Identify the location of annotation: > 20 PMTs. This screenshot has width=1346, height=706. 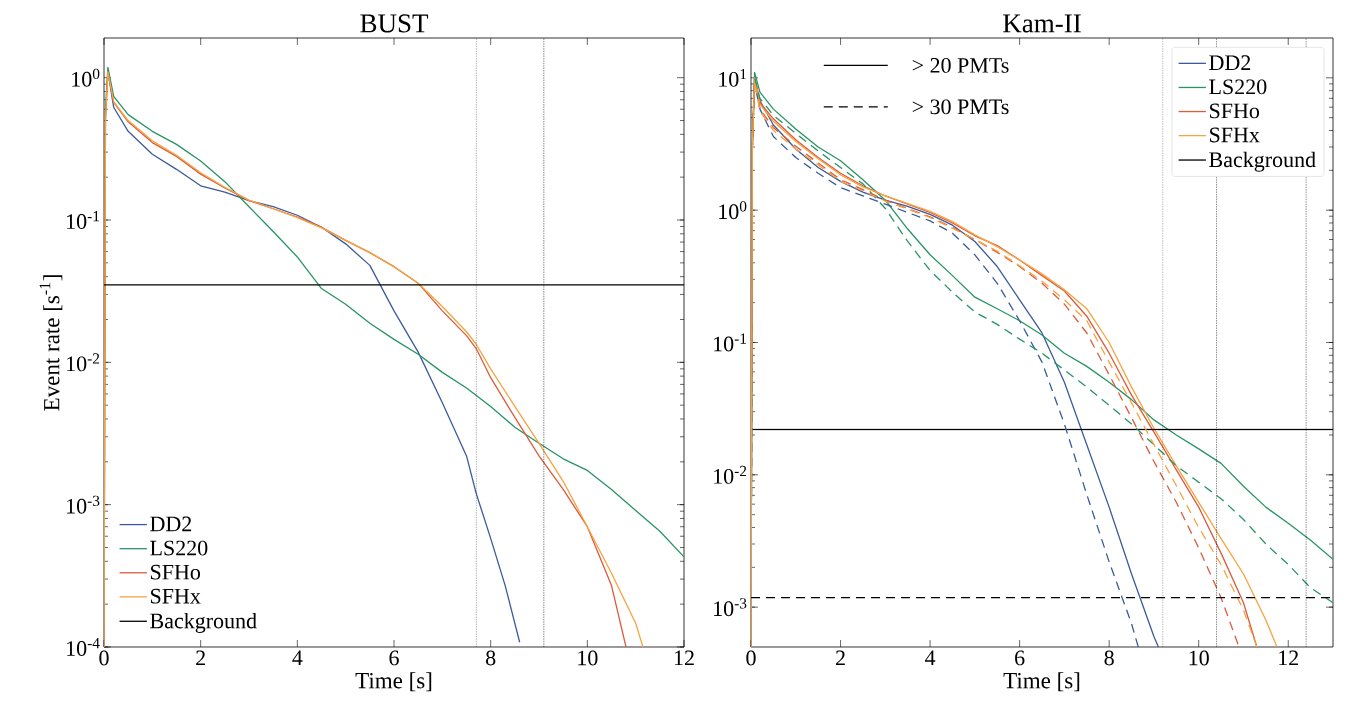
(960, 65).